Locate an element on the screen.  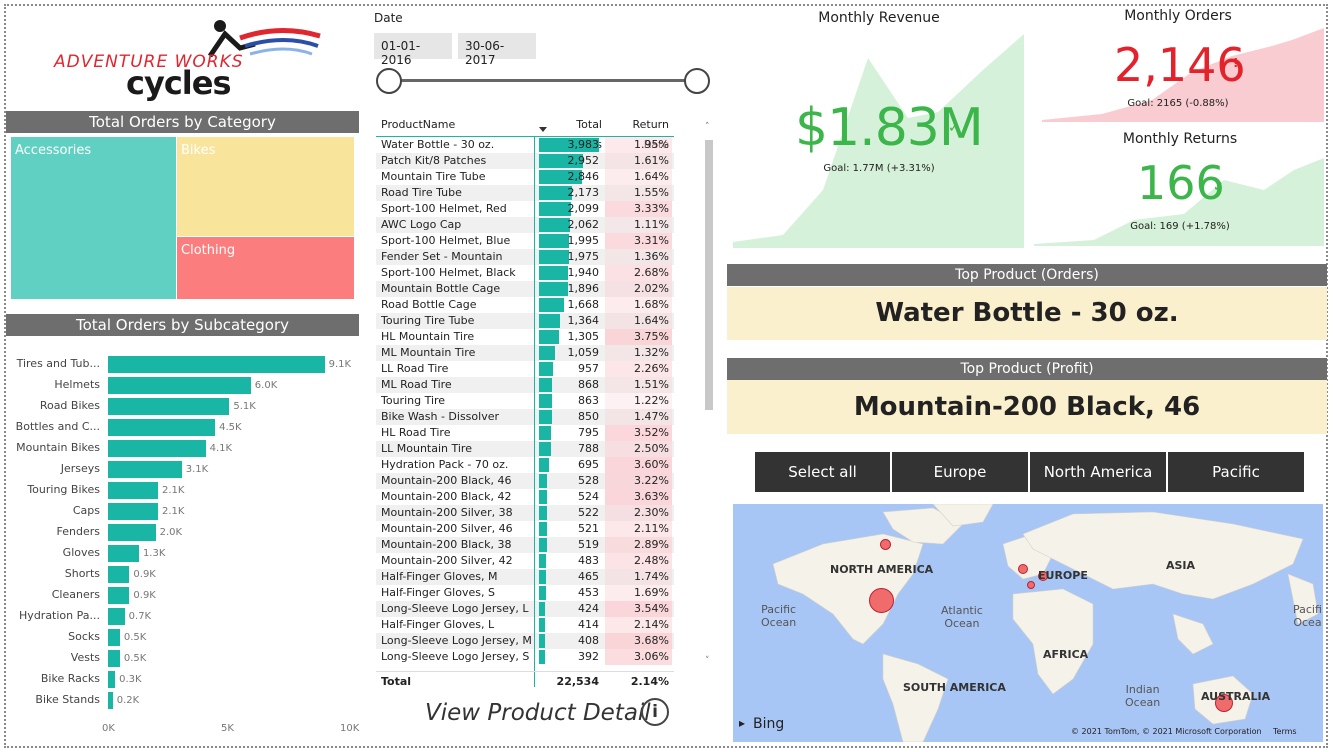
date-slider-start-handle is located at coordinates (389, 81).